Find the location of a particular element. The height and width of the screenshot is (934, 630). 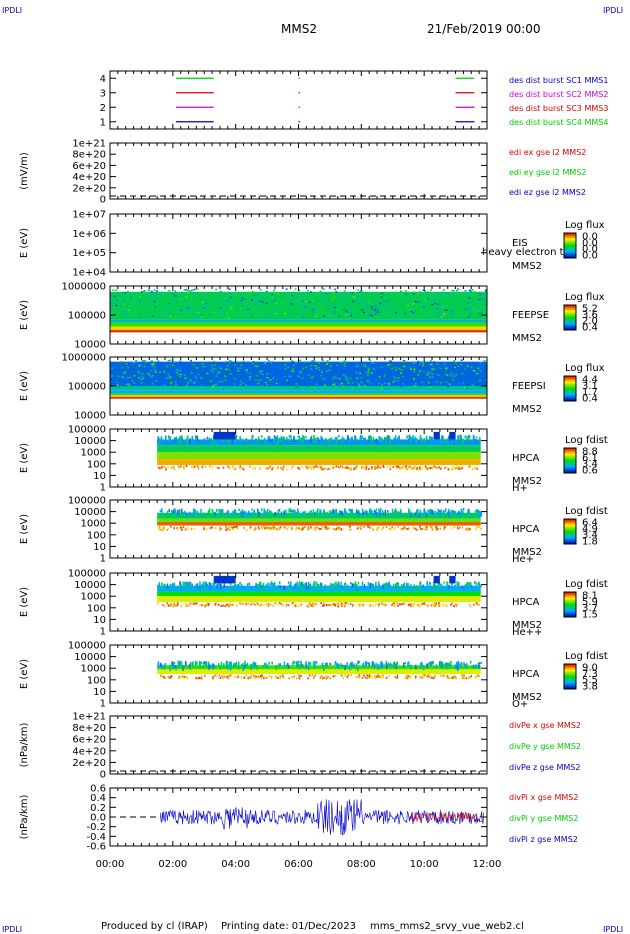

series-label: divPi x gse MMS2 is located at coordinates (543, 797).